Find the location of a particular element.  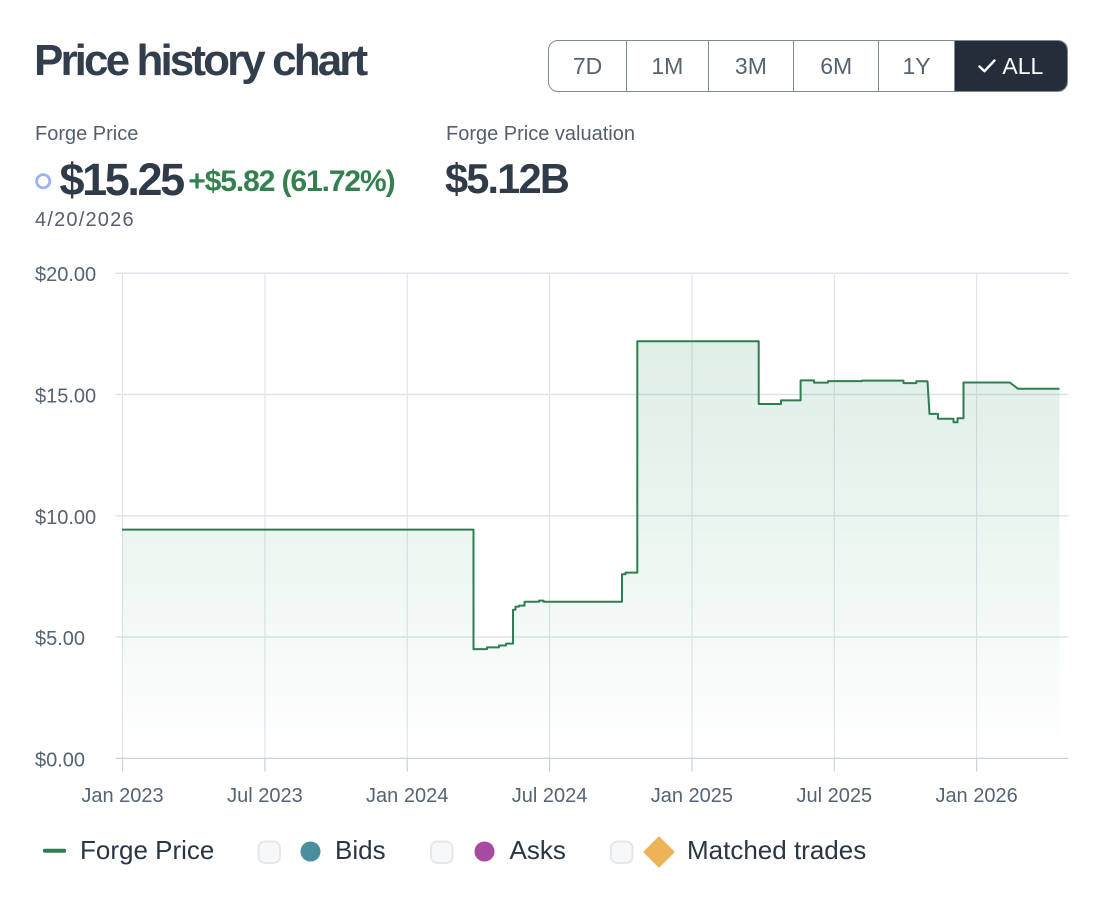

svg-text: Jul 2023 is located at coordinates (265, 796).